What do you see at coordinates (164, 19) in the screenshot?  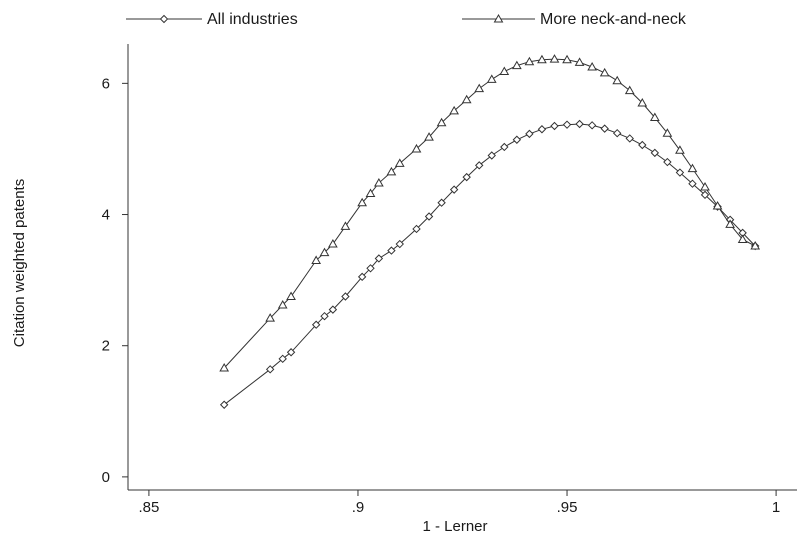 I see `legend-diamond-marker` at bounding box center [164, 19].